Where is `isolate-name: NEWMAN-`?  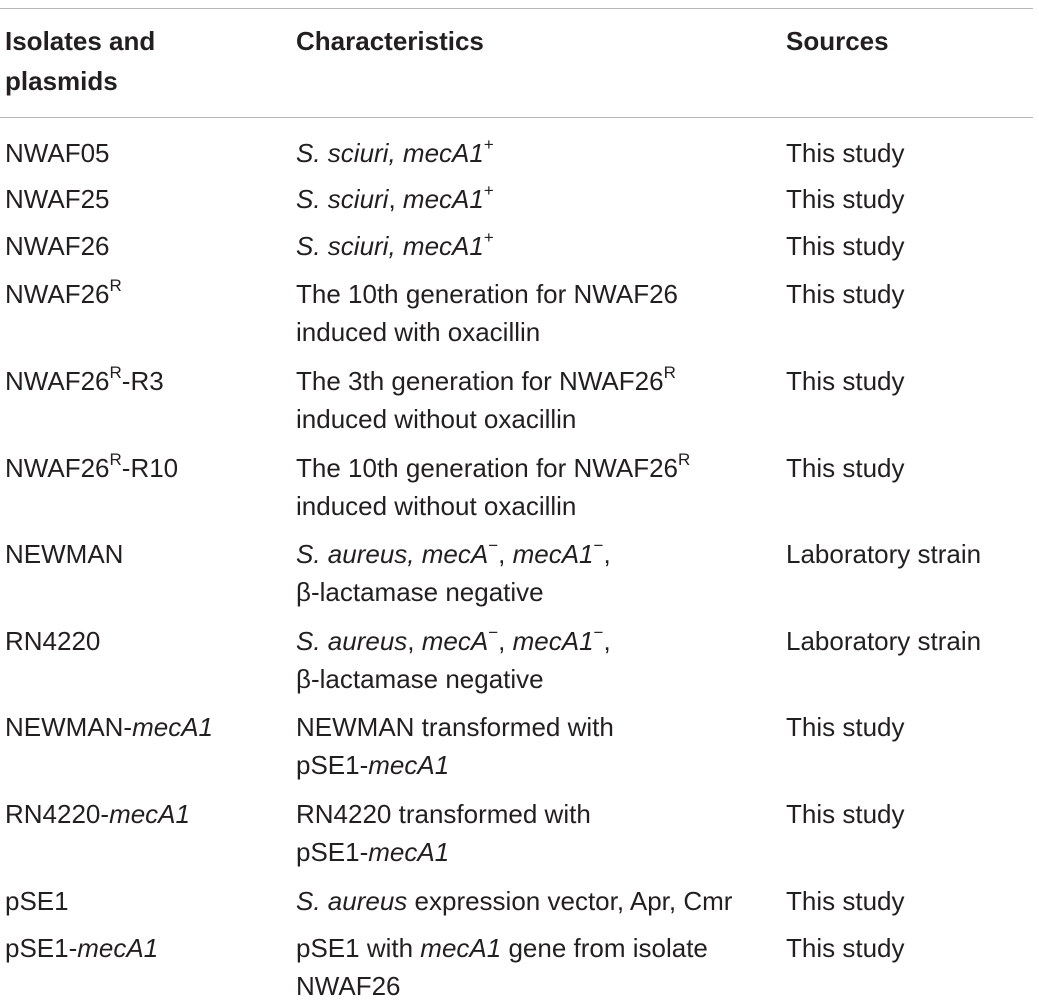 isolate-name: NEWMAN- is located at coordinates (69, 727).